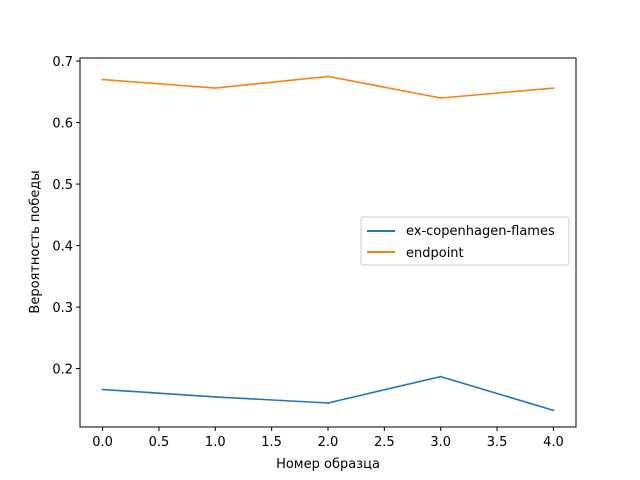 Image resolution: width=640 pixels, height=480 pixels. What do you see at coordinates (66, 216) in the screenshot?
I see `y-axis: 0.2 0.3 0.4 0.5 0.6 0.7` at bounding box center [66, 216].